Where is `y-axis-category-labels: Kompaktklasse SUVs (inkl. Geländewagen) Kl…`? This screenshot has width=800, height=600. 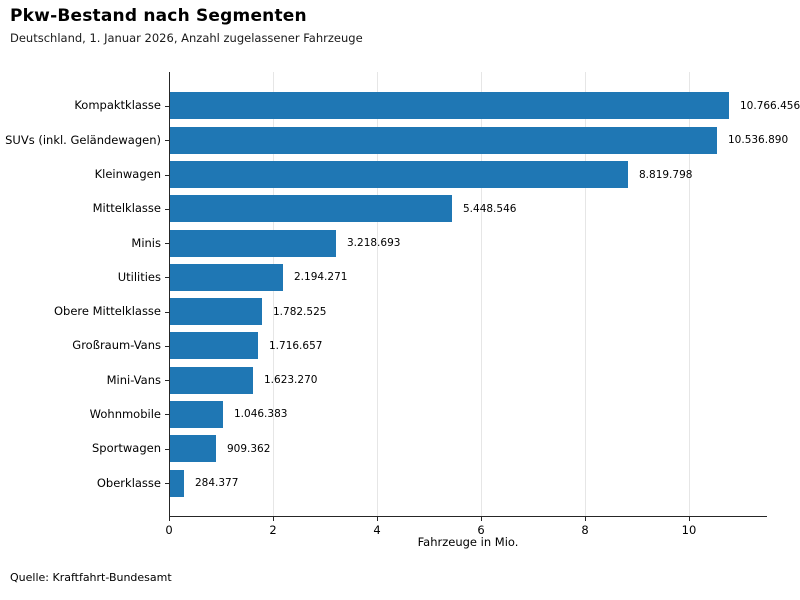 y-axis-category-labels: Kompaktklasse SUVs (inkl. Geländewagen) Kl… is located at coordinates (80, 294).